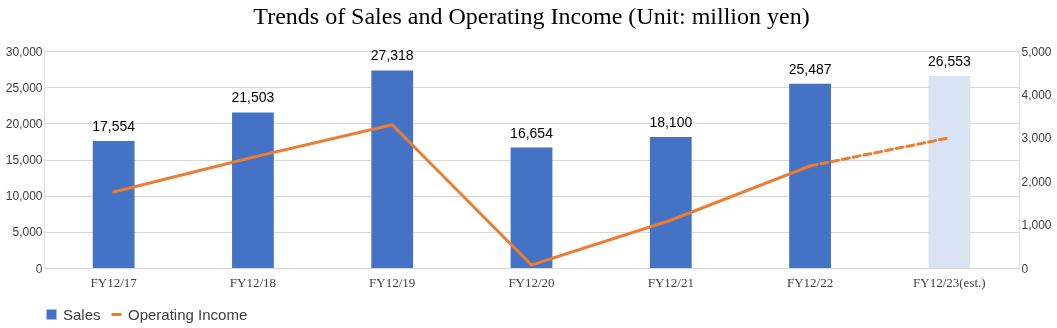 The image size is (1057, 328). I want to click on x-tick-label: FY12/19, so click(392, 282).